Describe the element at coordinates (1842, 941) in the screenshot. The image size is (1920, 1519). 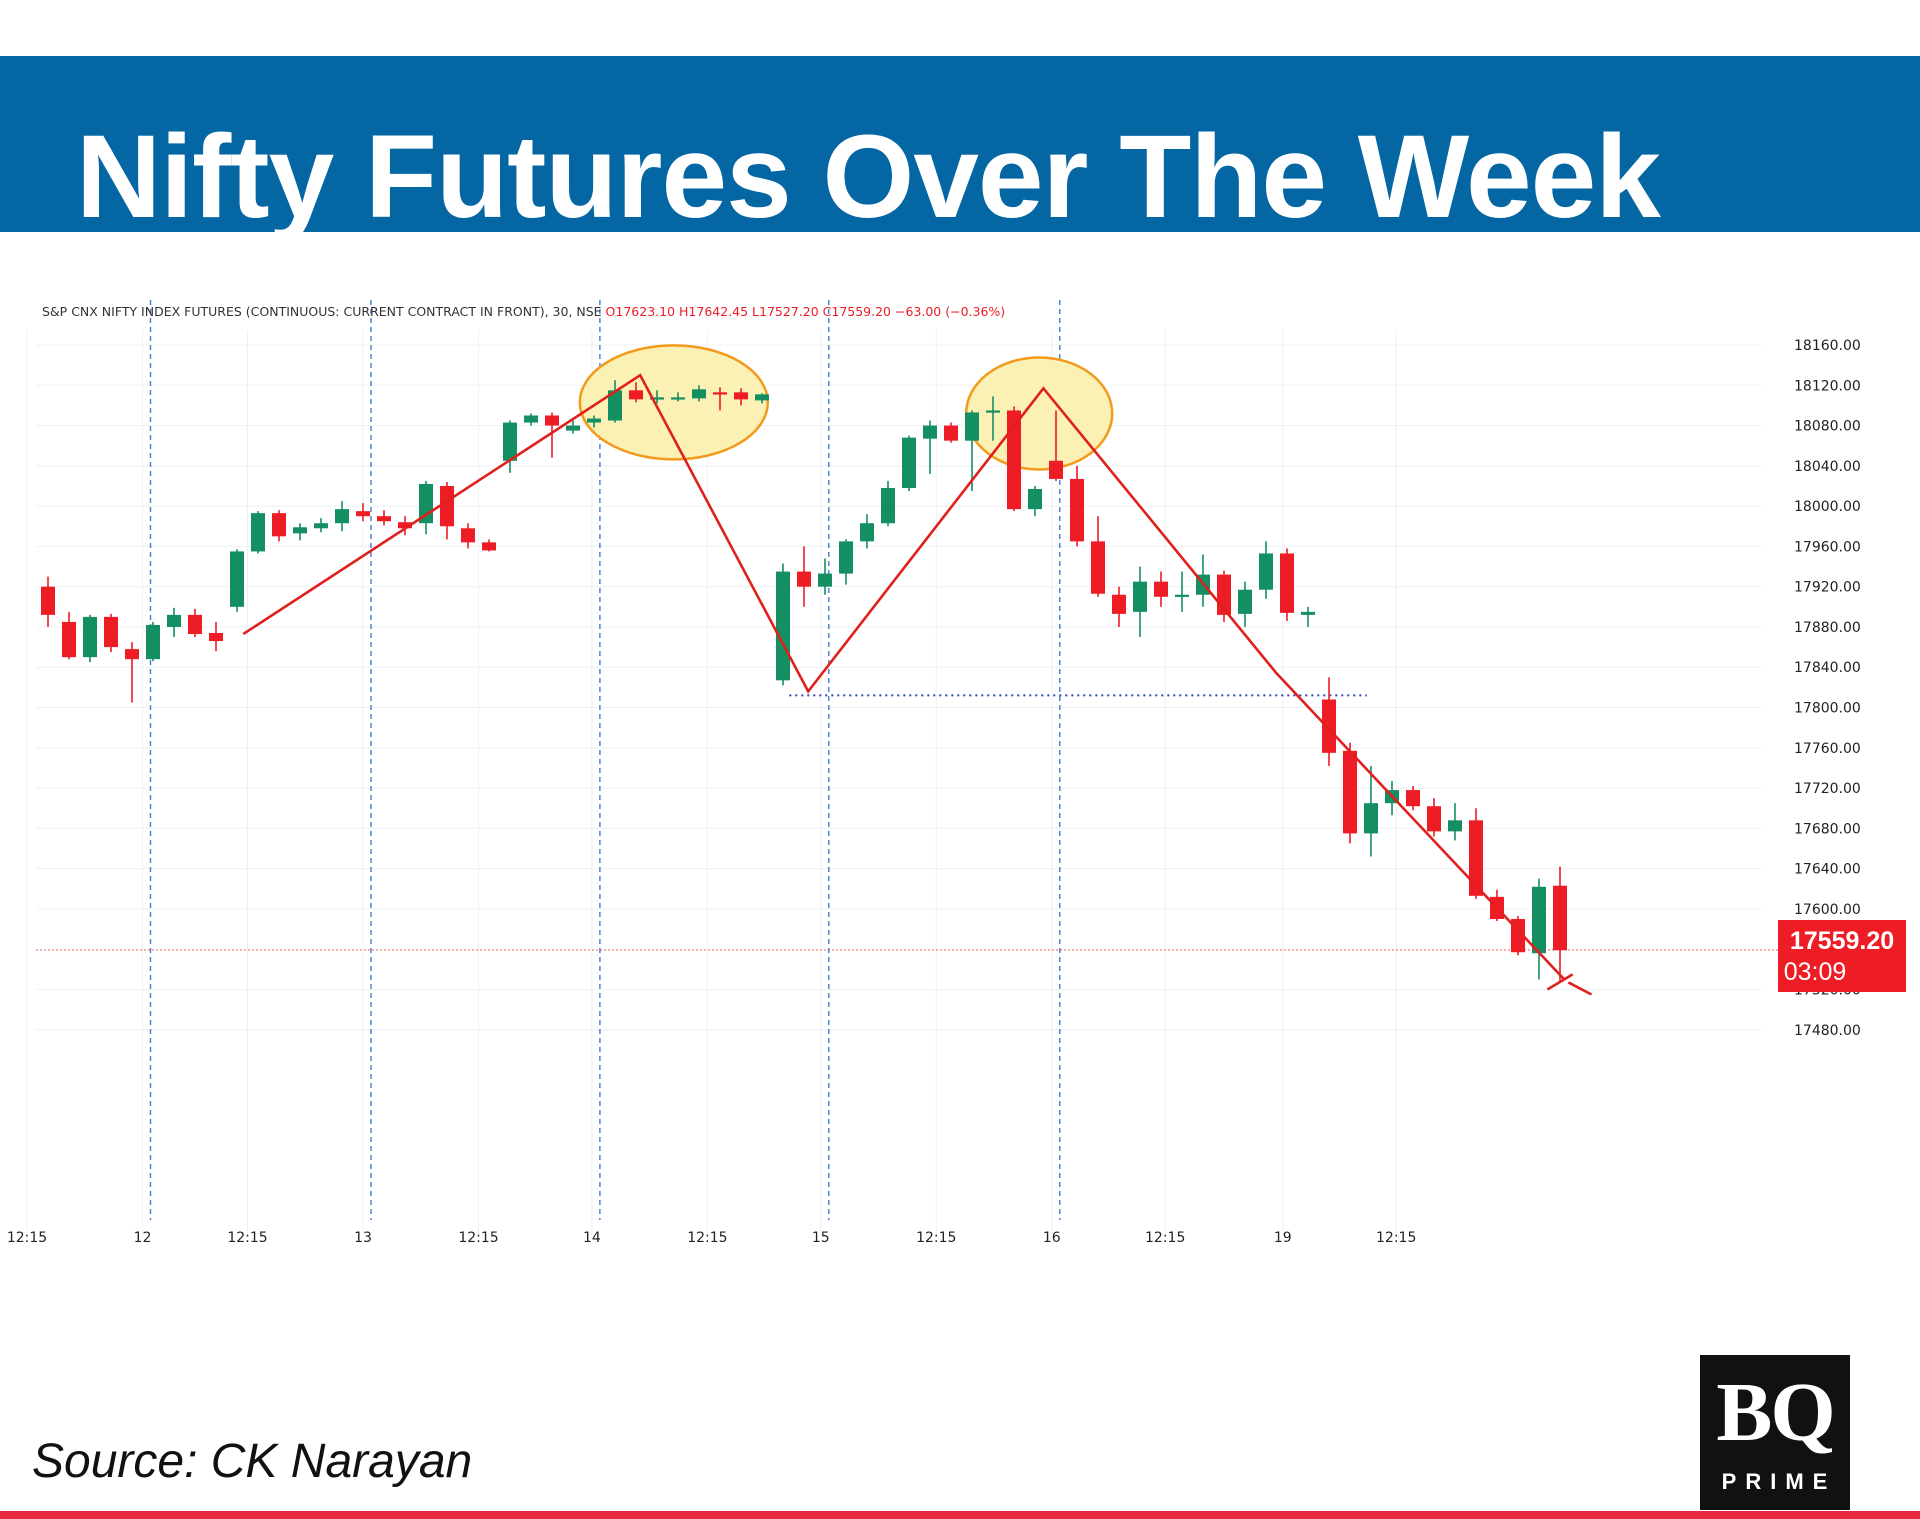
I see `last-price-value: 17559.20` at that location.